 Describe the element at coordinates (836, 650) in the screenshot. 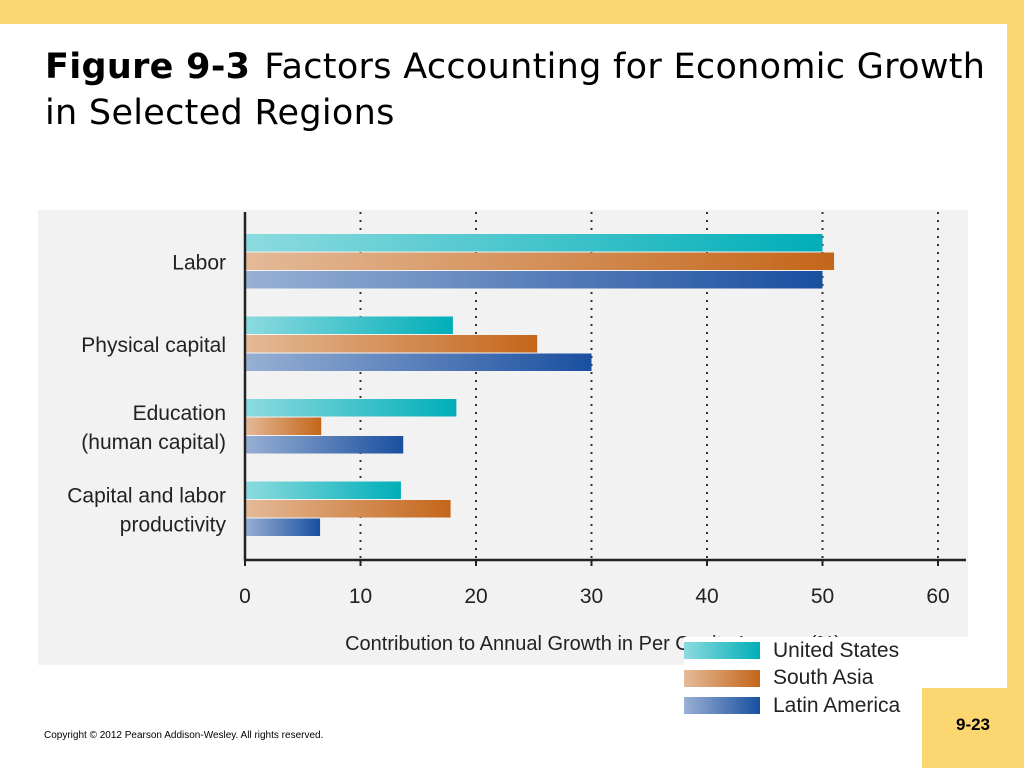

I see `legend-label: United States` at that location.